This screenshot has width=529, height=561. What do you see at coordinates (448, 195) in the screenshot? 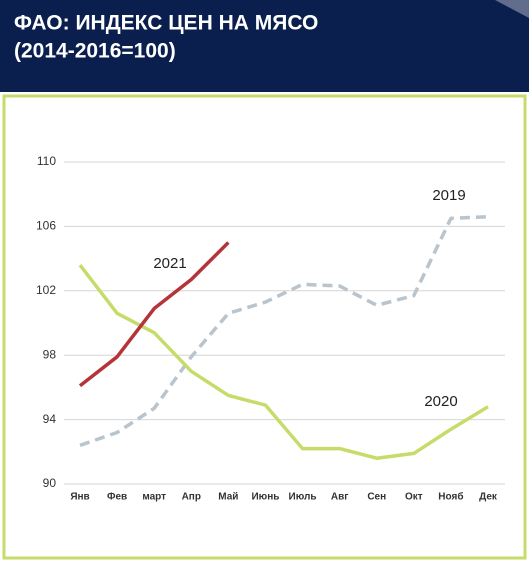
I see `series-label: 2019` at bounding box center [448, 195].